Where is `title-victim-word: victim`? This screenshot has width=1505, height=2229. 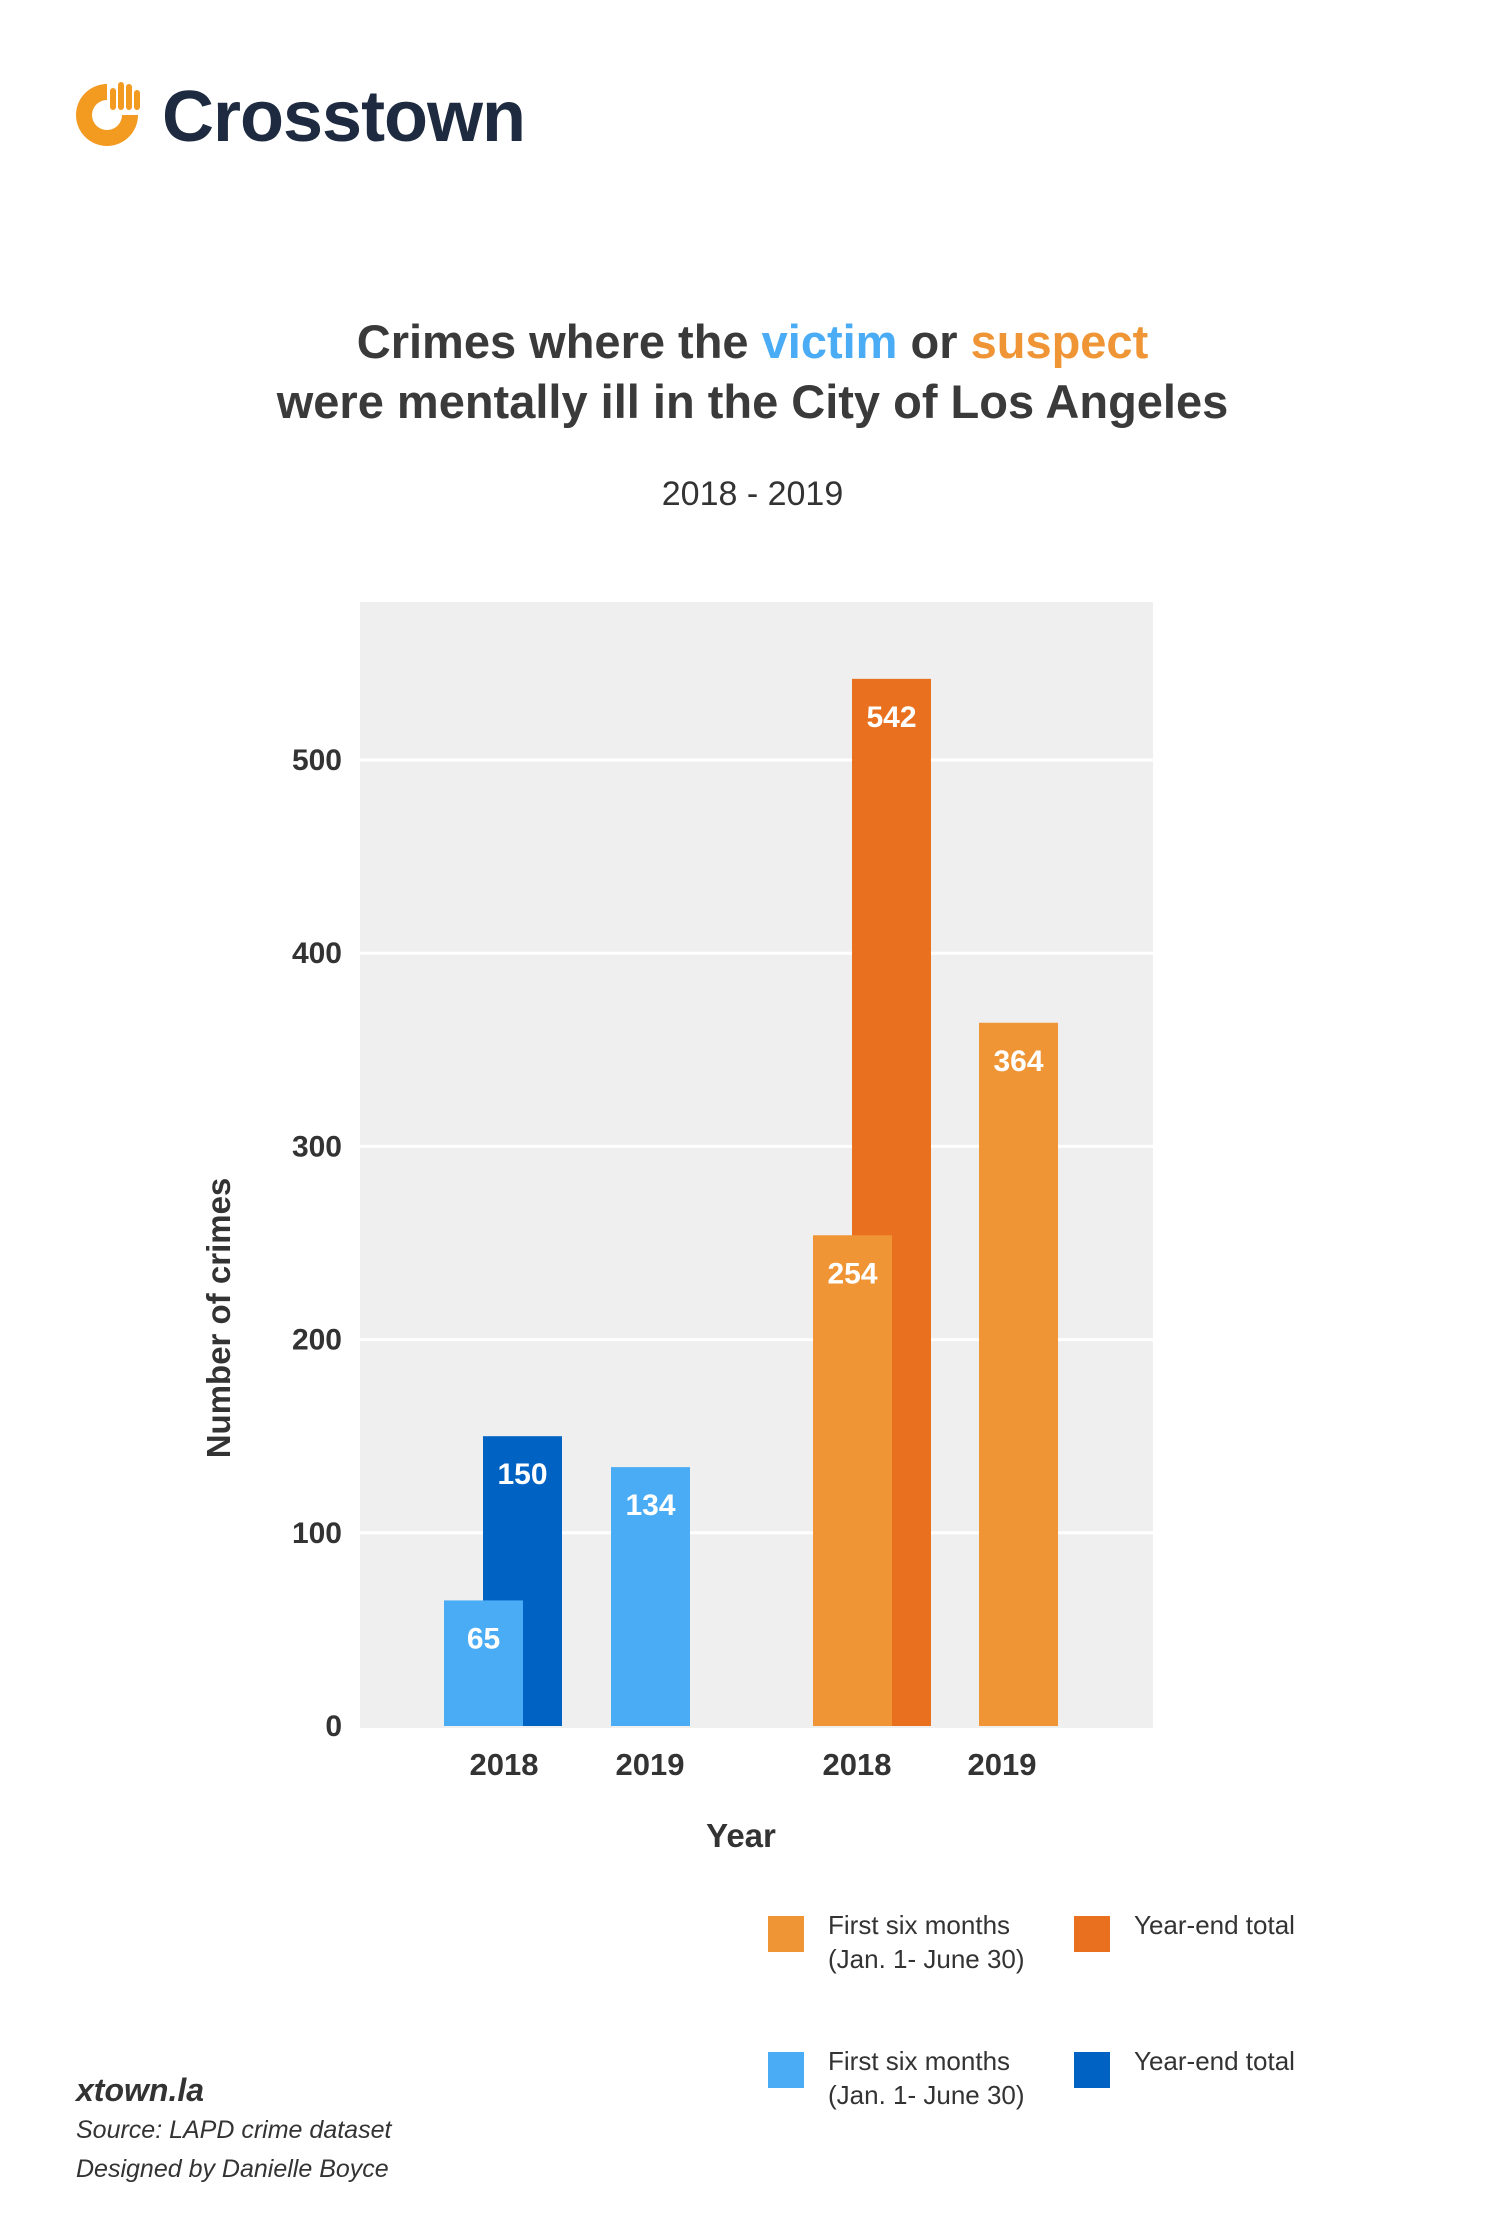 title-victim-word: victim is located at coordinates (829, 341).